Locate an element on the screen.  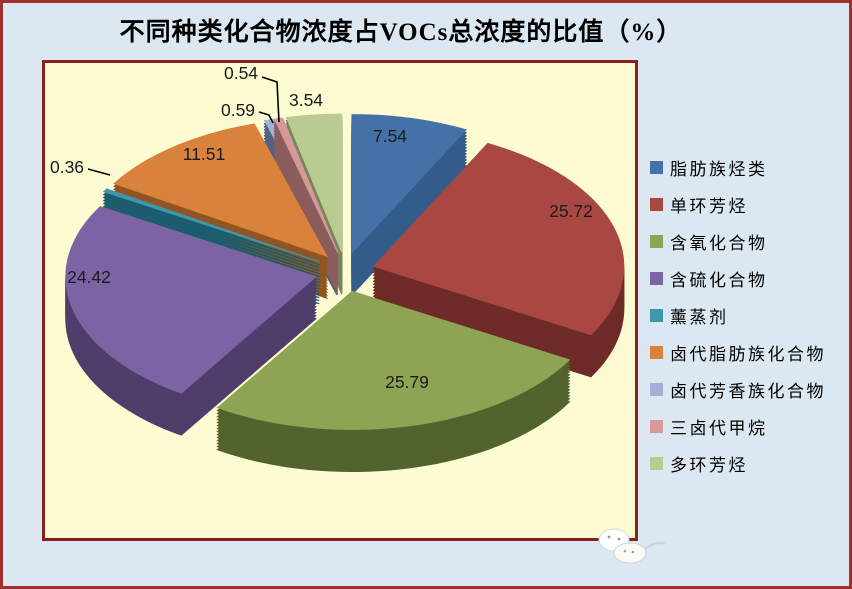
legend-item-6: 卤代芳香族化合物 is located at coordinates (747, 389).